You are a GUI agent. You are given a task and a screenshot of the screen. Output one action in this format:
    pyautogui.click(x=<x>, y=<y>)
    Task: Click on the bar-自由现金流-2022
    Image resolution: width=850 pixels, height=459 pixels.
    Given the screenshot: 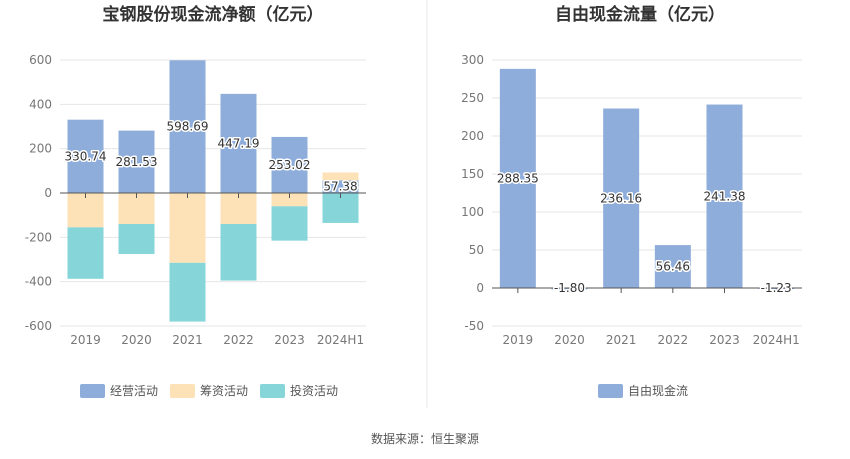 What is the action you would take?
    pyautogui.click(x=672, y=266)
    